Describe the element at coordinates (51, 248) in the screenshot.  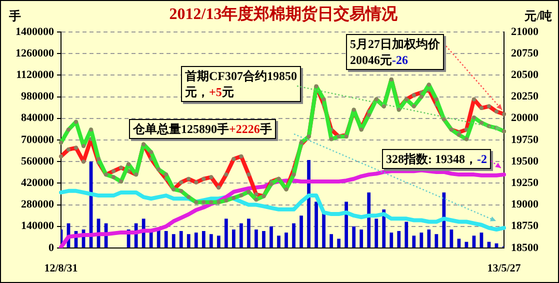
I see `y-tick-label: 0` at that location.